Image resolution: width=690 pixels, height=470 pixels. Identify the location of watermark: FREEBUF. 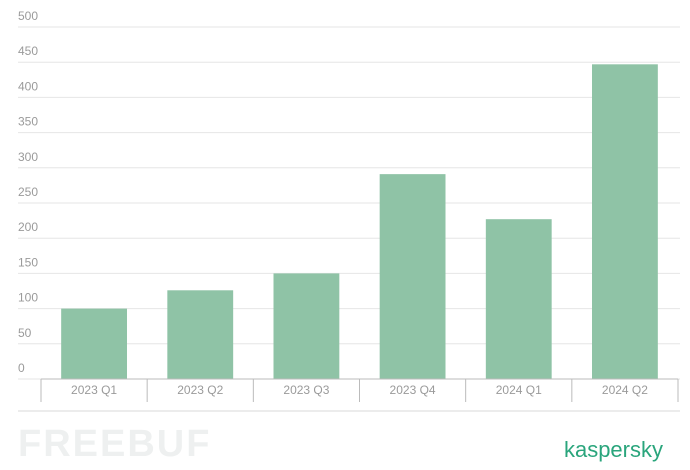
(114, 444).